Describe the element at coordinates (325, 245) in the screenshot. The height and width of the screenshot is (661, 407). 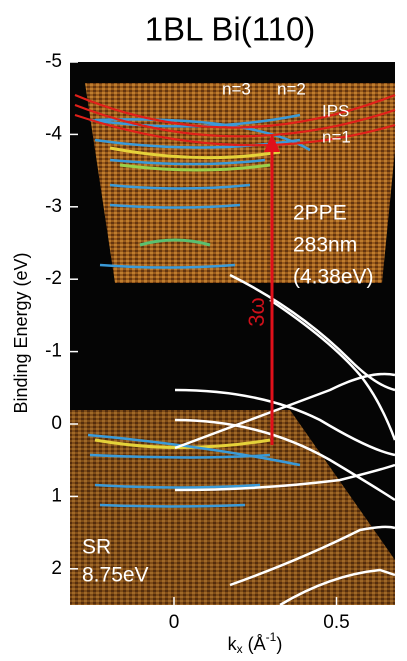
I see `annotation: 283nm` at that location.